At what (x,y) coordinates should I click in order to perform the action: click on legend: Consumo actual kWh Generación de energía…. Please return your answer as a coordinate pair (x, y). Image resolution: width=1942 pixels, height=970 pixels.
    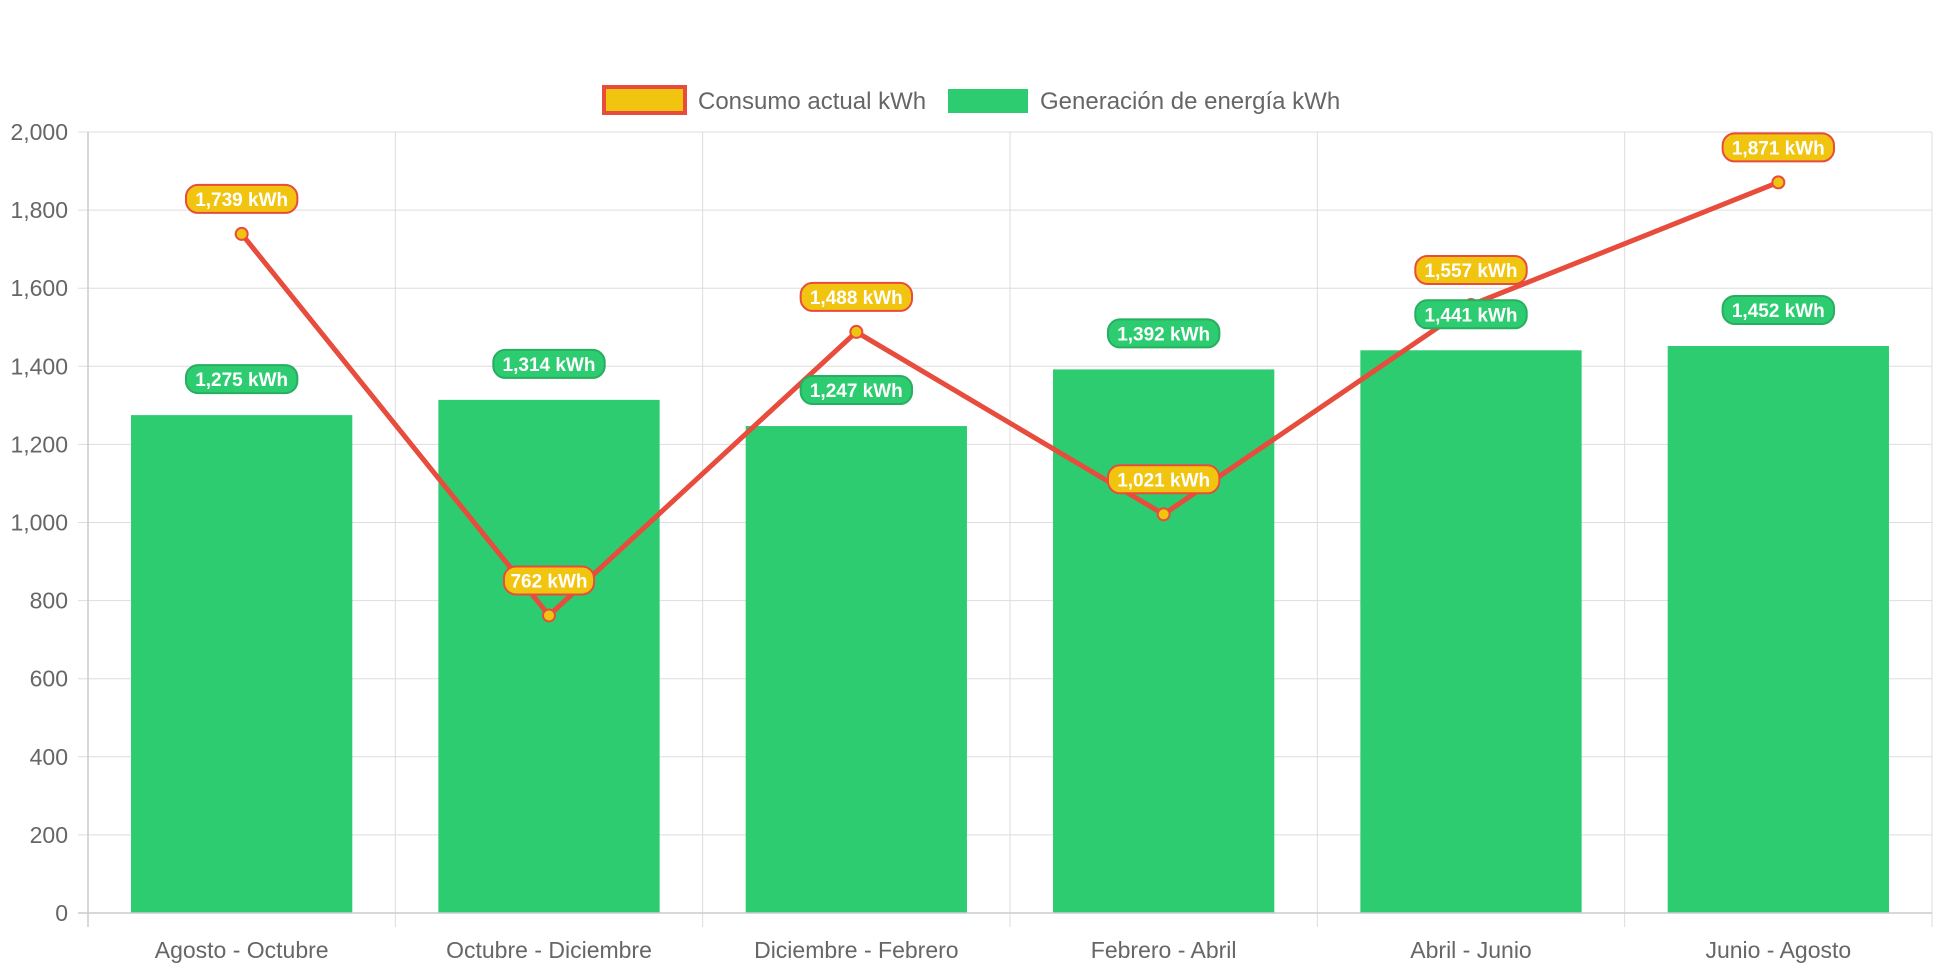
    Looking at the image, I should click on (971, 100).